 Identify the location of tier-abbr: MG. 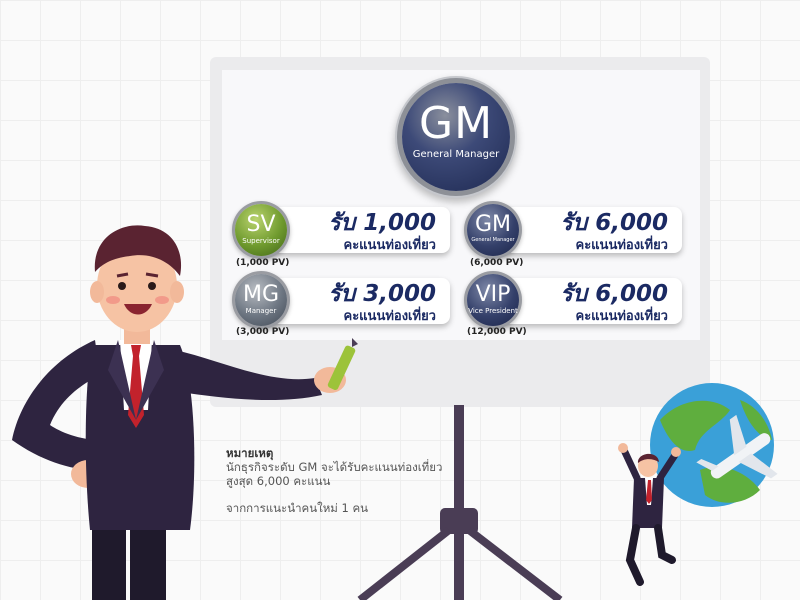
(261, 294).